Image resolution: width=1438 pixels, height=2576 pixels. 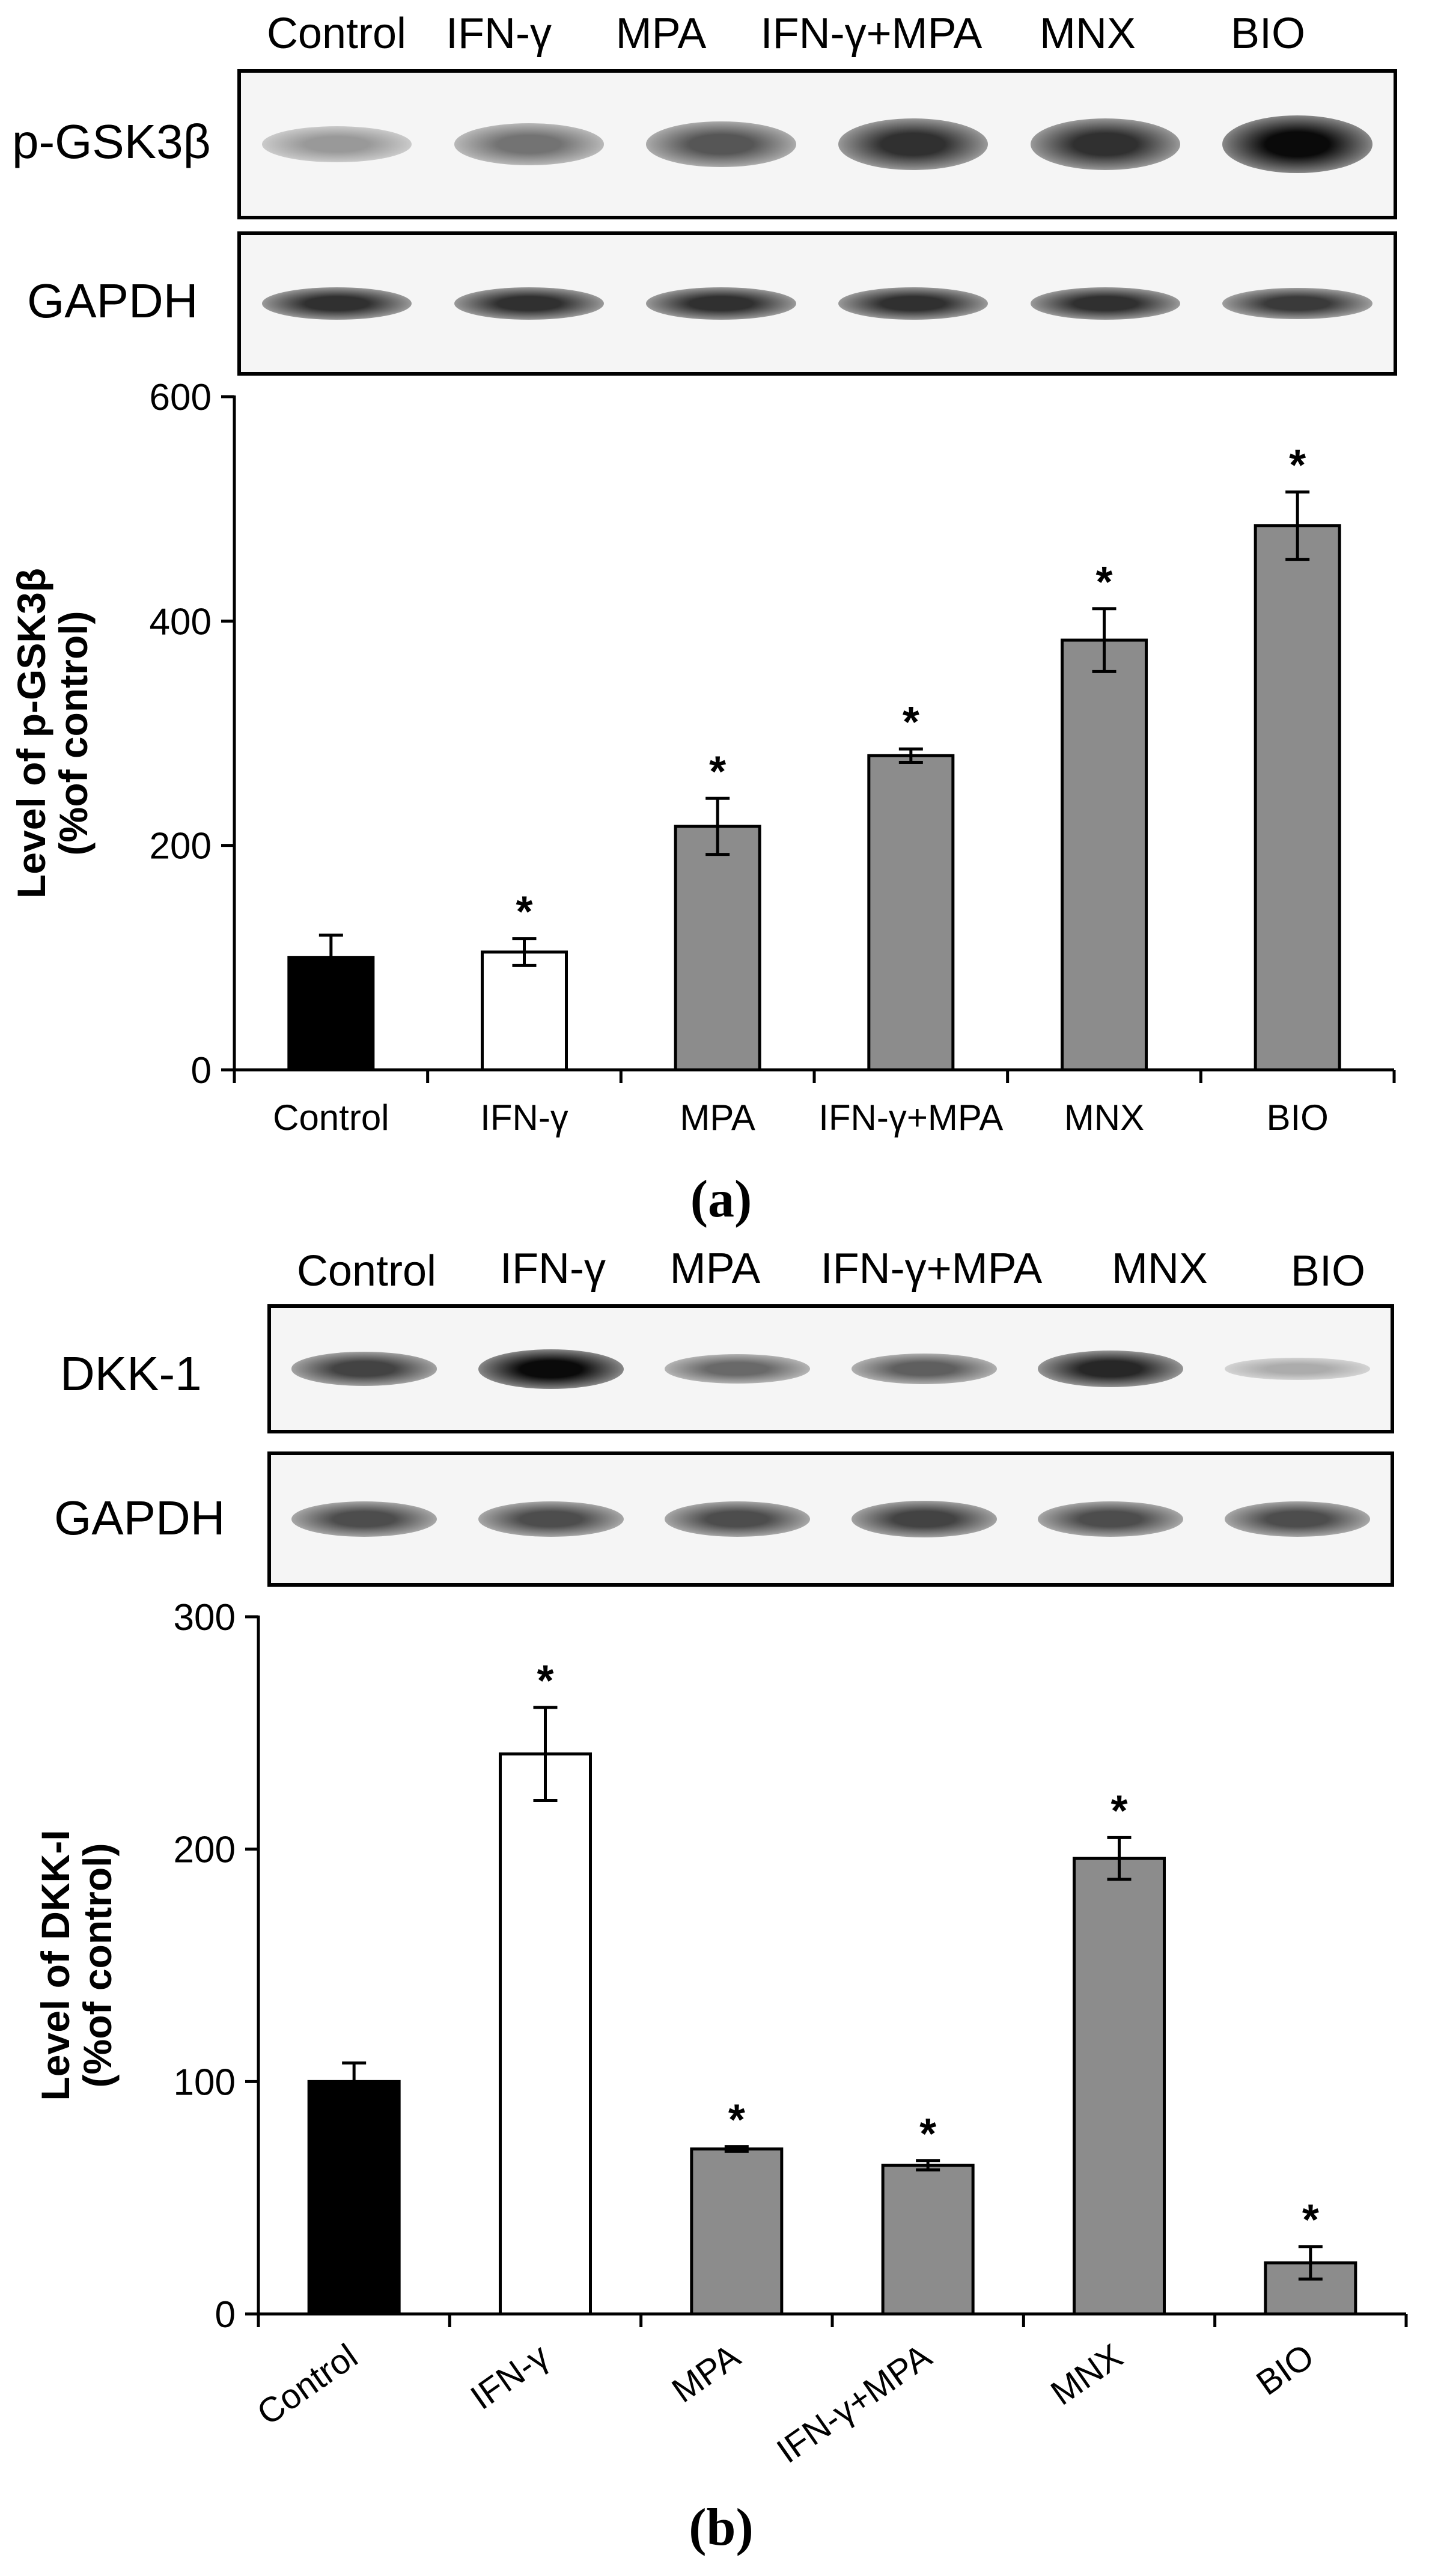 What do you see at coordinates (181, 621) in the screenshot?
I see `chart-a-ytick-label-2: 400` at bounding box center [181, 621].